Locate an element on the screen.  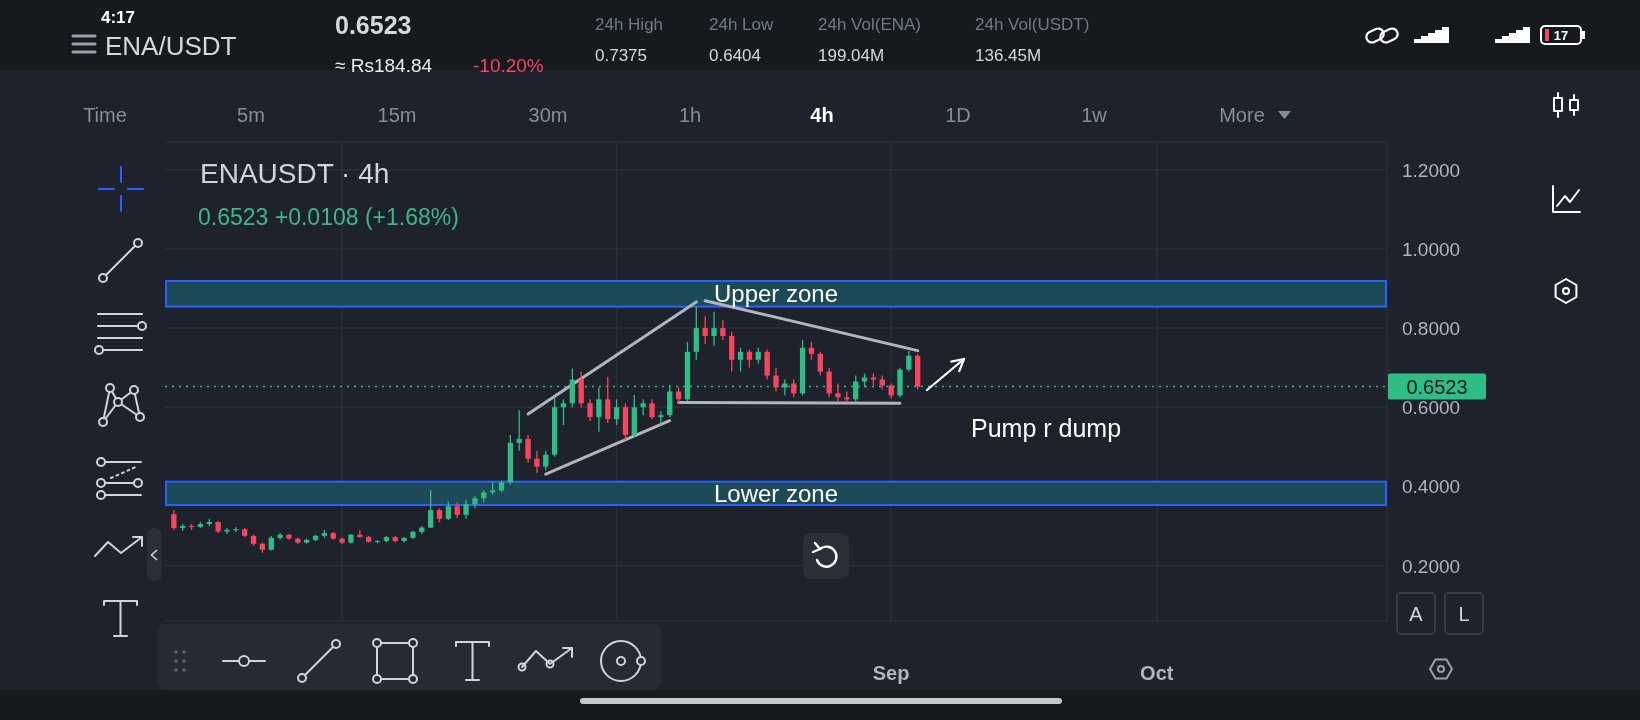
text: 0.7375 is located at coordinates (621, 55).